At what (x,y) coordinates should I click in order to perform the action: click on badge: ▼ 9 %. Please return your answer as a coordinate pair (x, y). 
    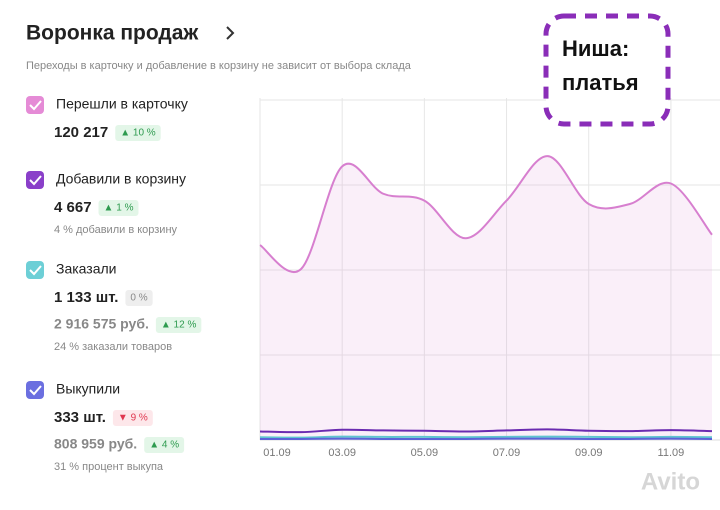
    Looking at the image, I should click on (133, 418).